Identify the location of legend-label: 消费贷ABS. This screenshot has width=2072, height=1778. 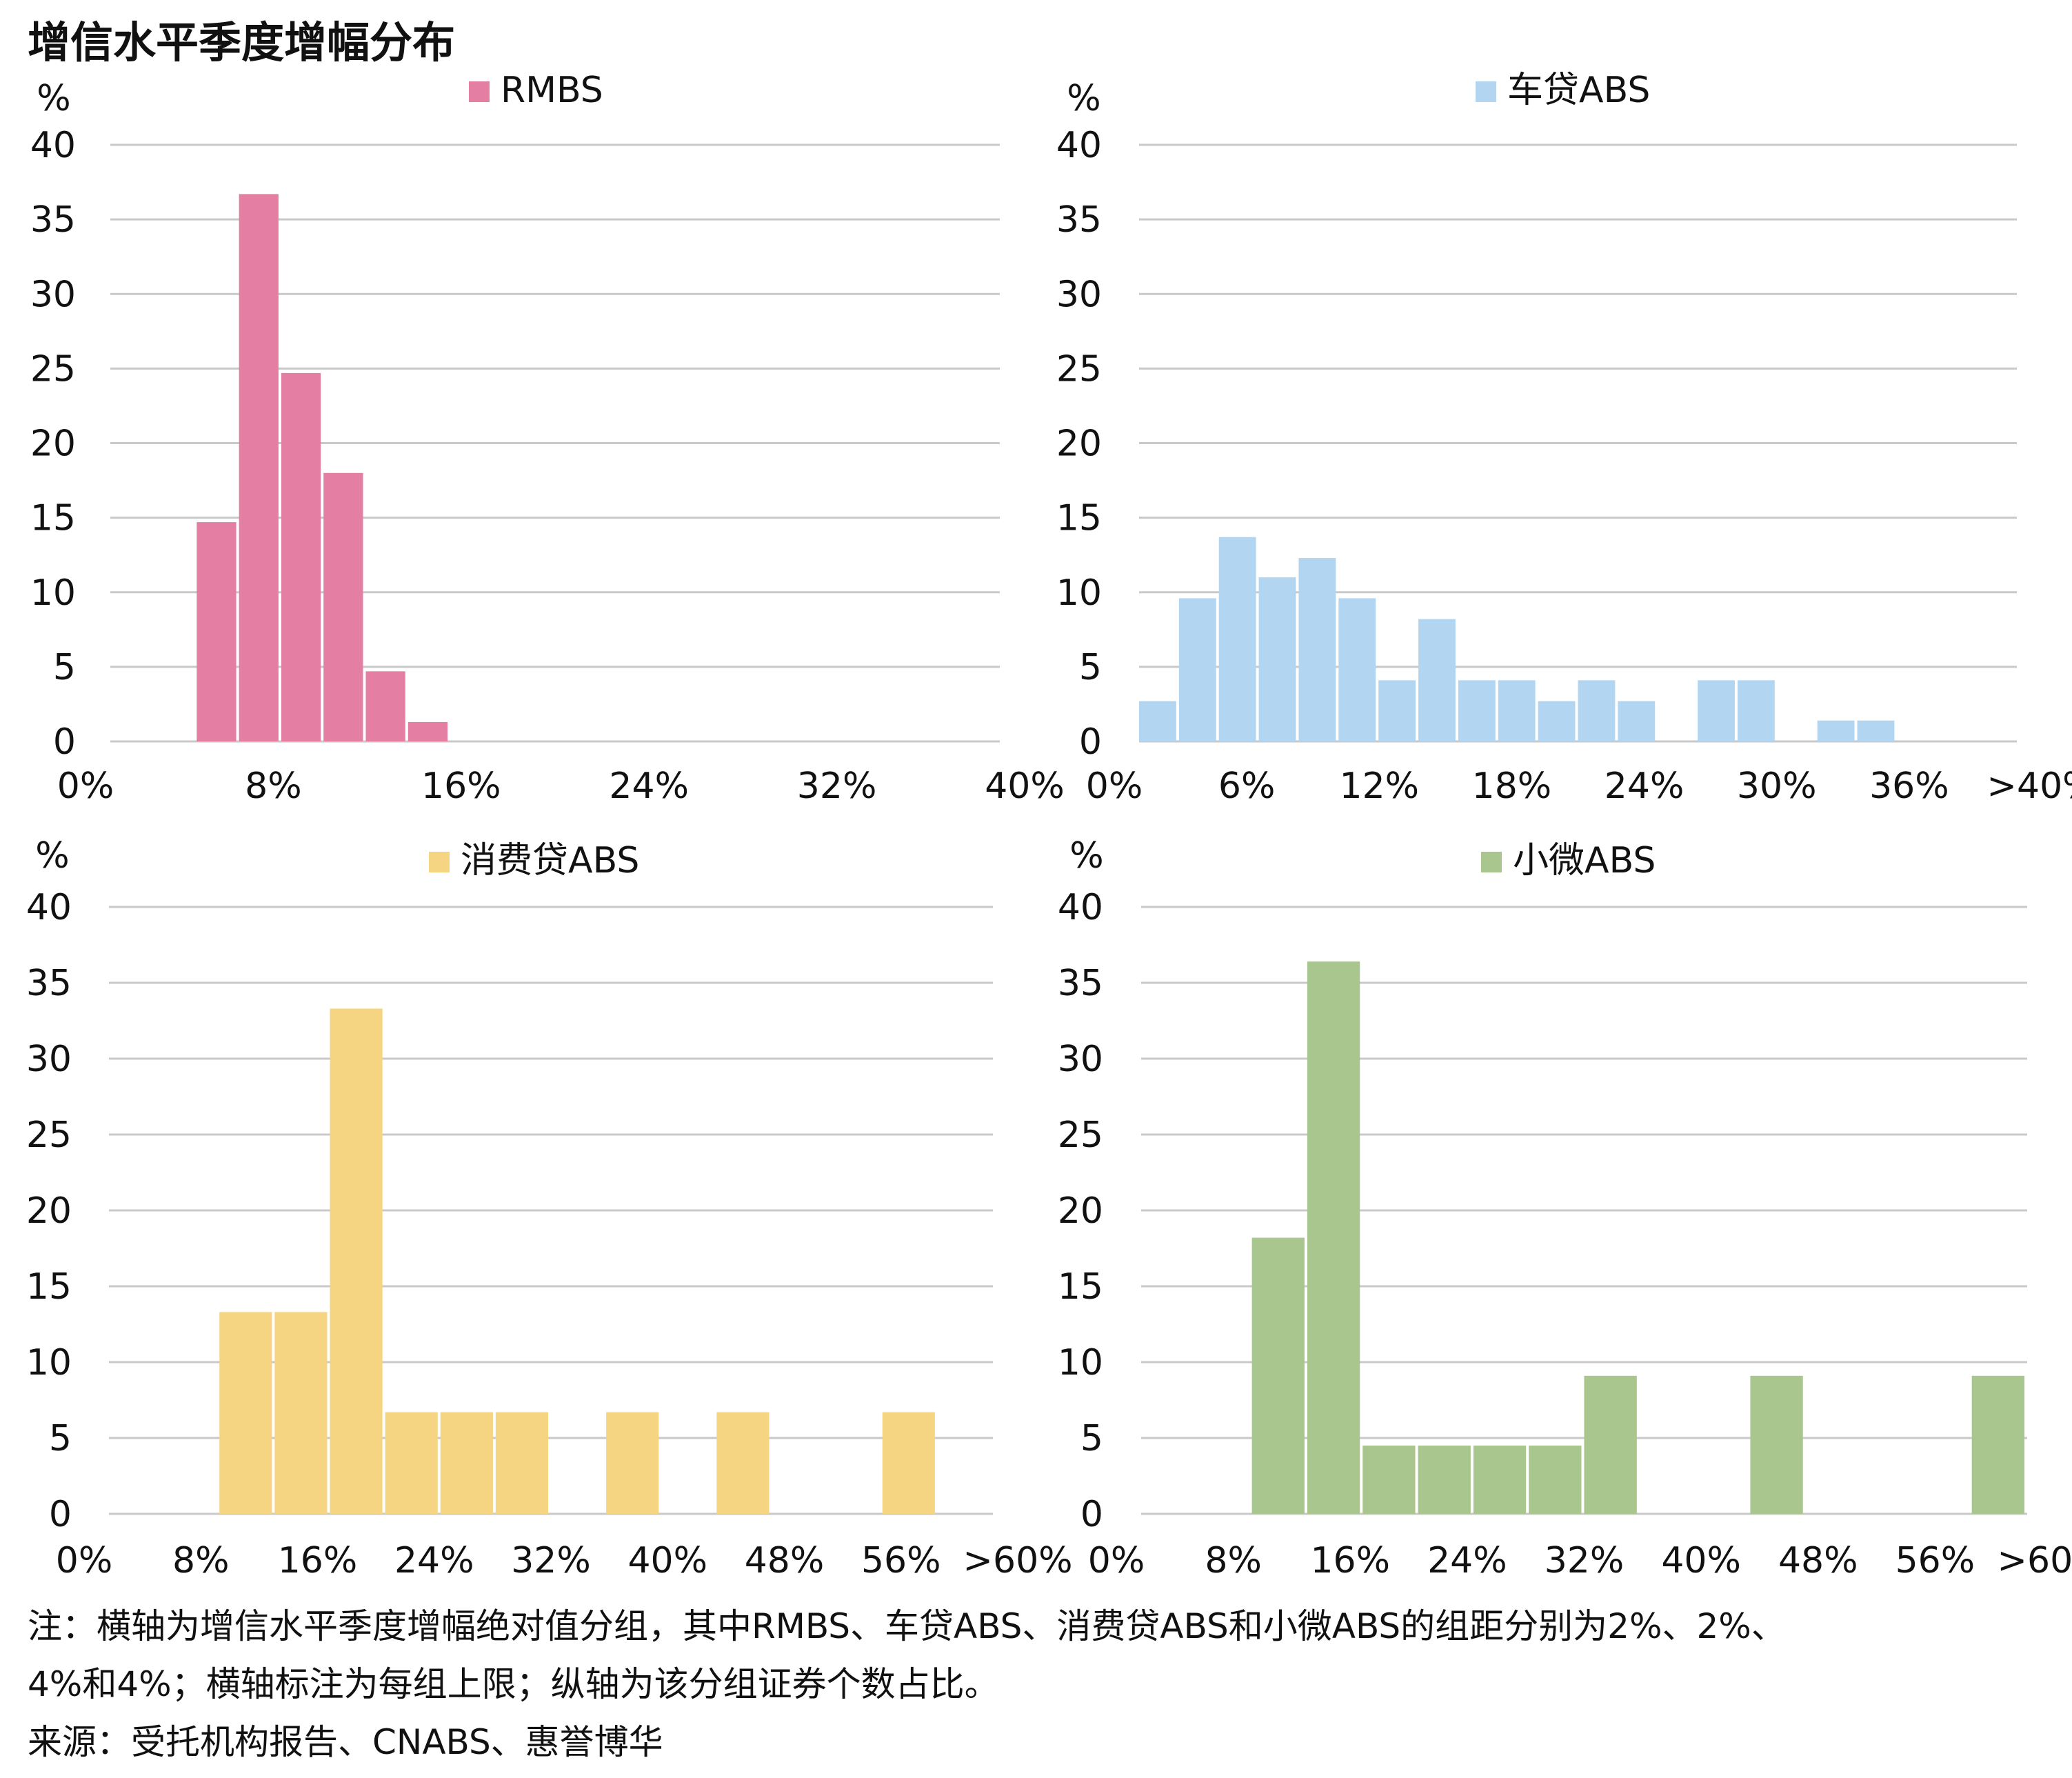
(550, 860).